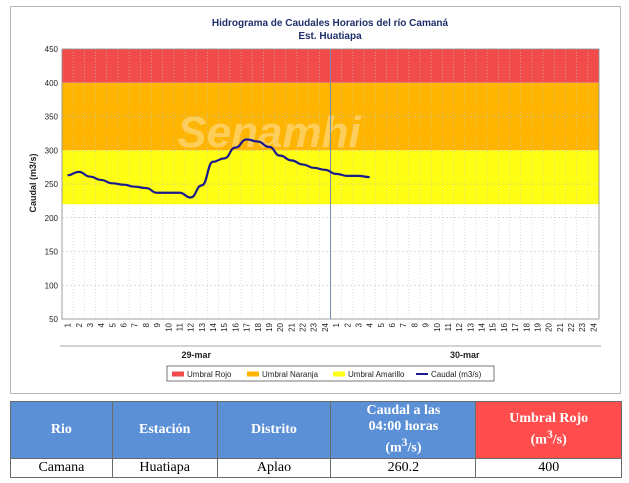 This screenshot has height=483, width=629. What do you see at coordinates (202, 326) in the screenshot?
I see `x-tick-label-12: 13` at bounding box center [202, 326].